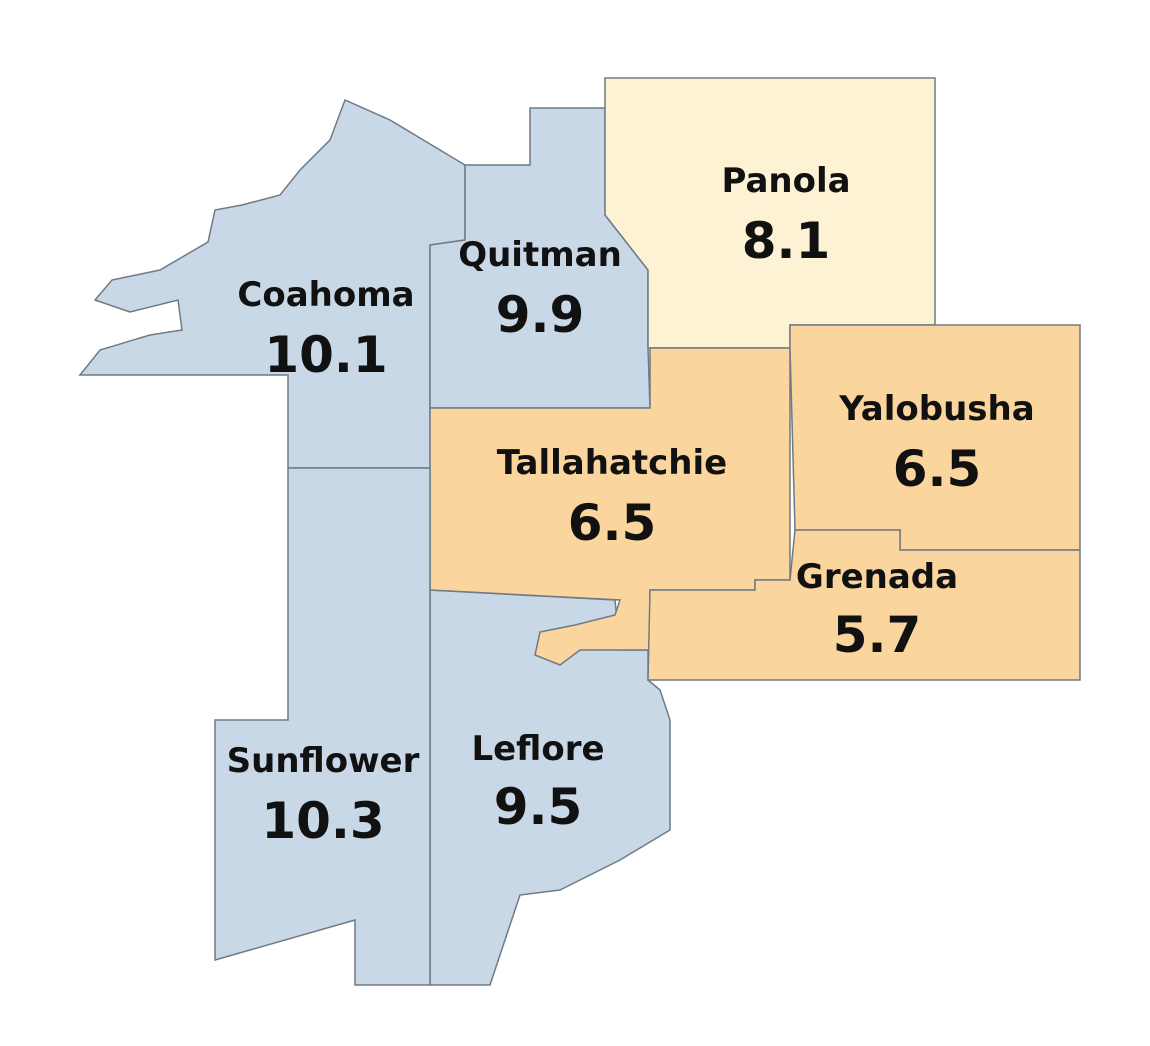 The width and height of the screenshot is (1150, 1046). Describe the element at coordinates (323, 761) in the screenshot. I see `region-name: Sunflower` at that location.